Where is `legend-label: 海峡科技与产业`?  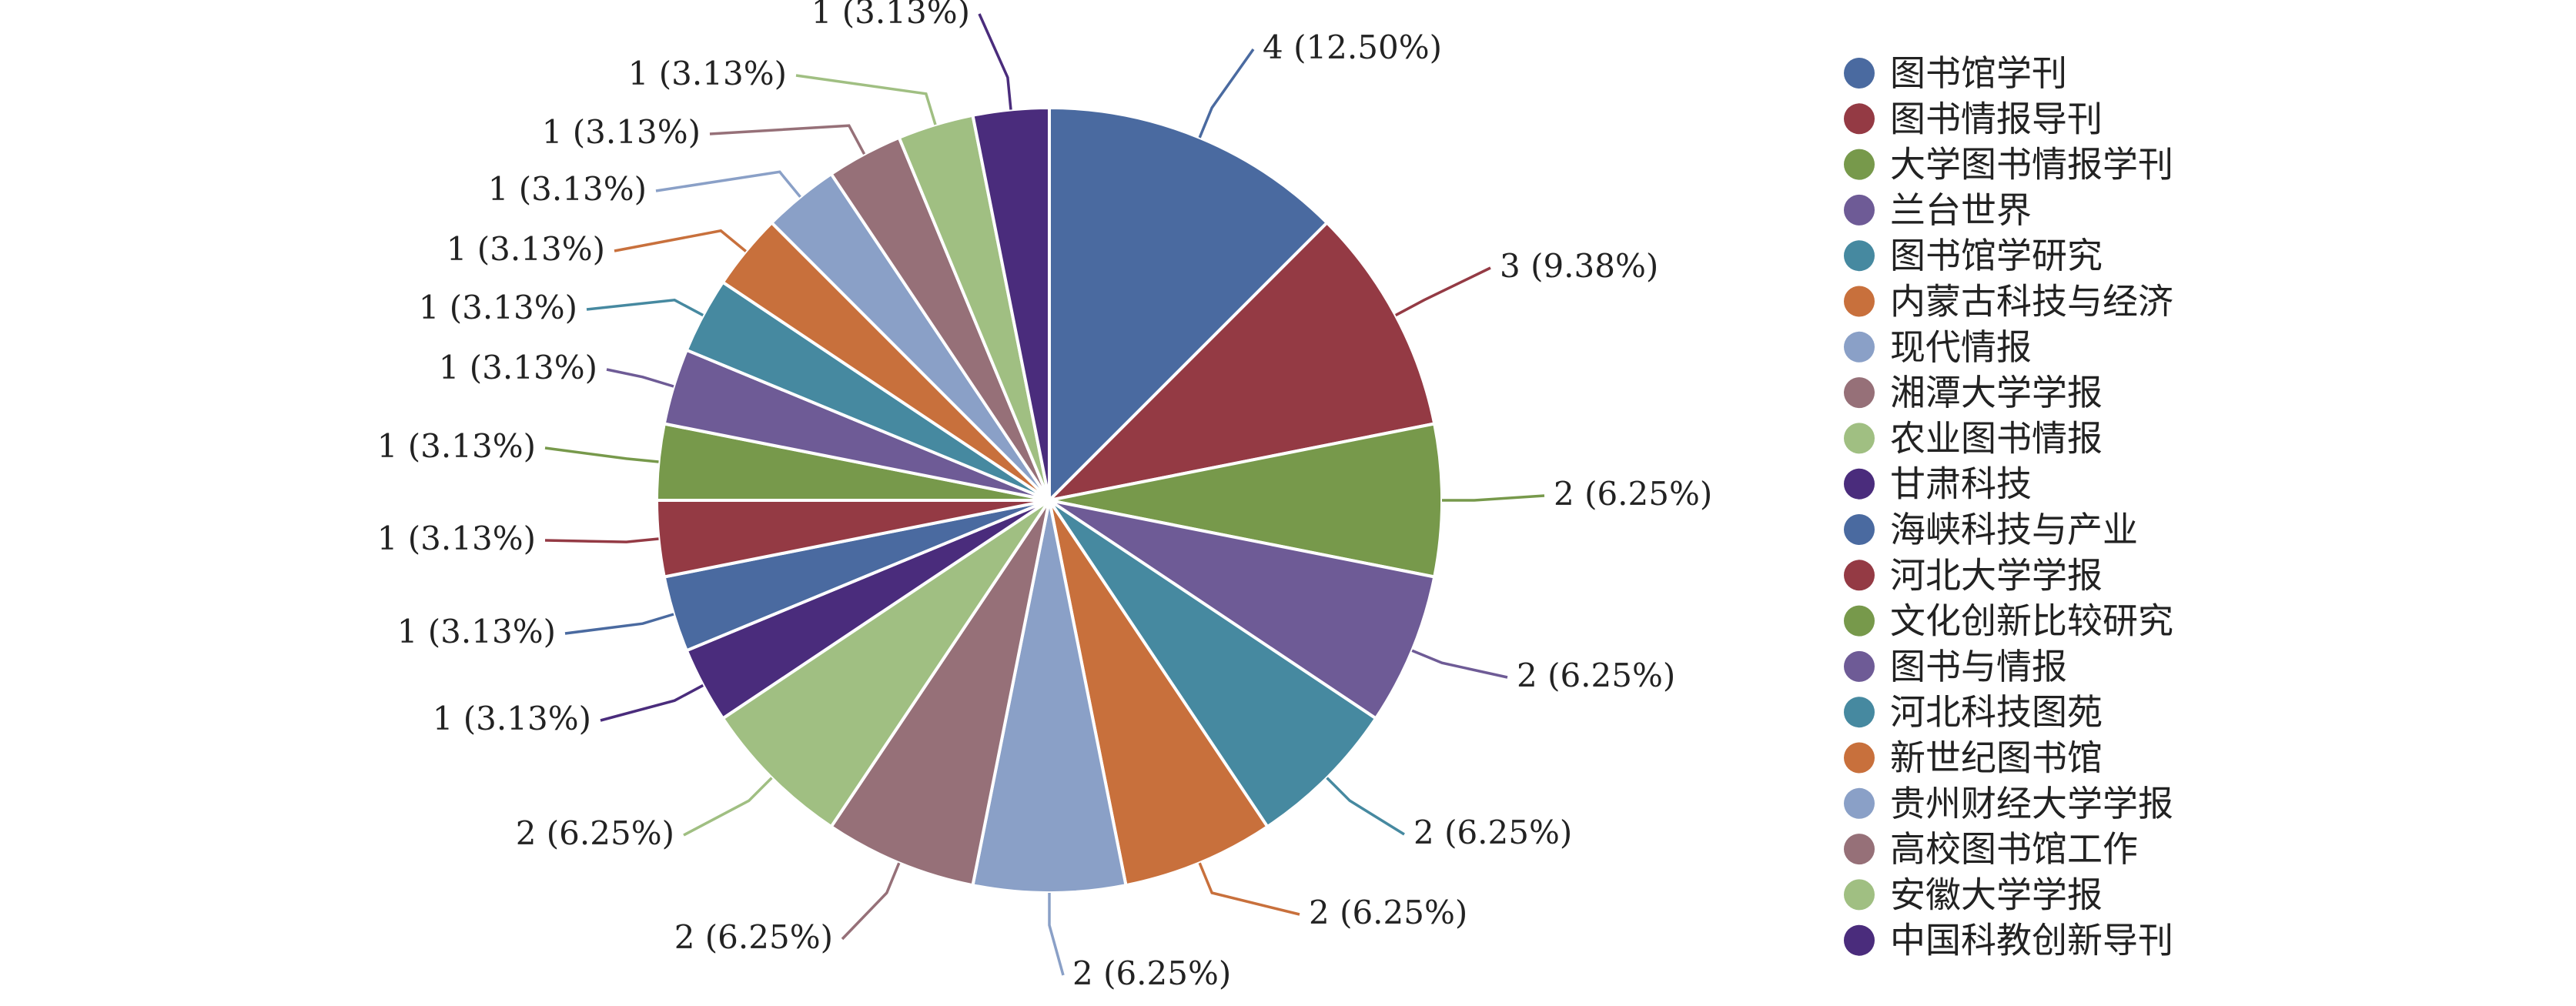 legend-label: 海峡科技与产业 is located at coordinates (2014, 529).